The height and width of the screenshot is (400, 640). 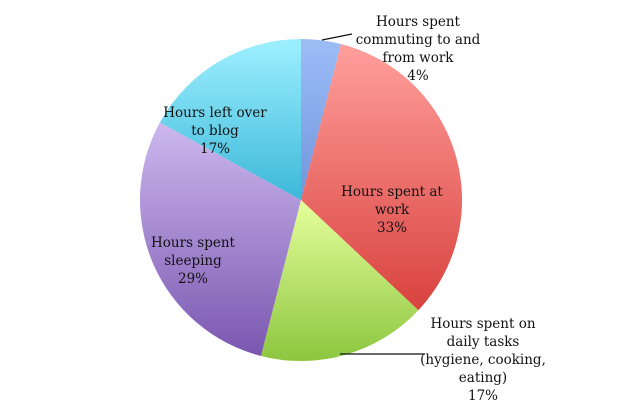 What do you see at coordinates (215, 131) in the screenshot?
I see `slice-label: to blog` at bounding box center [215, 131].